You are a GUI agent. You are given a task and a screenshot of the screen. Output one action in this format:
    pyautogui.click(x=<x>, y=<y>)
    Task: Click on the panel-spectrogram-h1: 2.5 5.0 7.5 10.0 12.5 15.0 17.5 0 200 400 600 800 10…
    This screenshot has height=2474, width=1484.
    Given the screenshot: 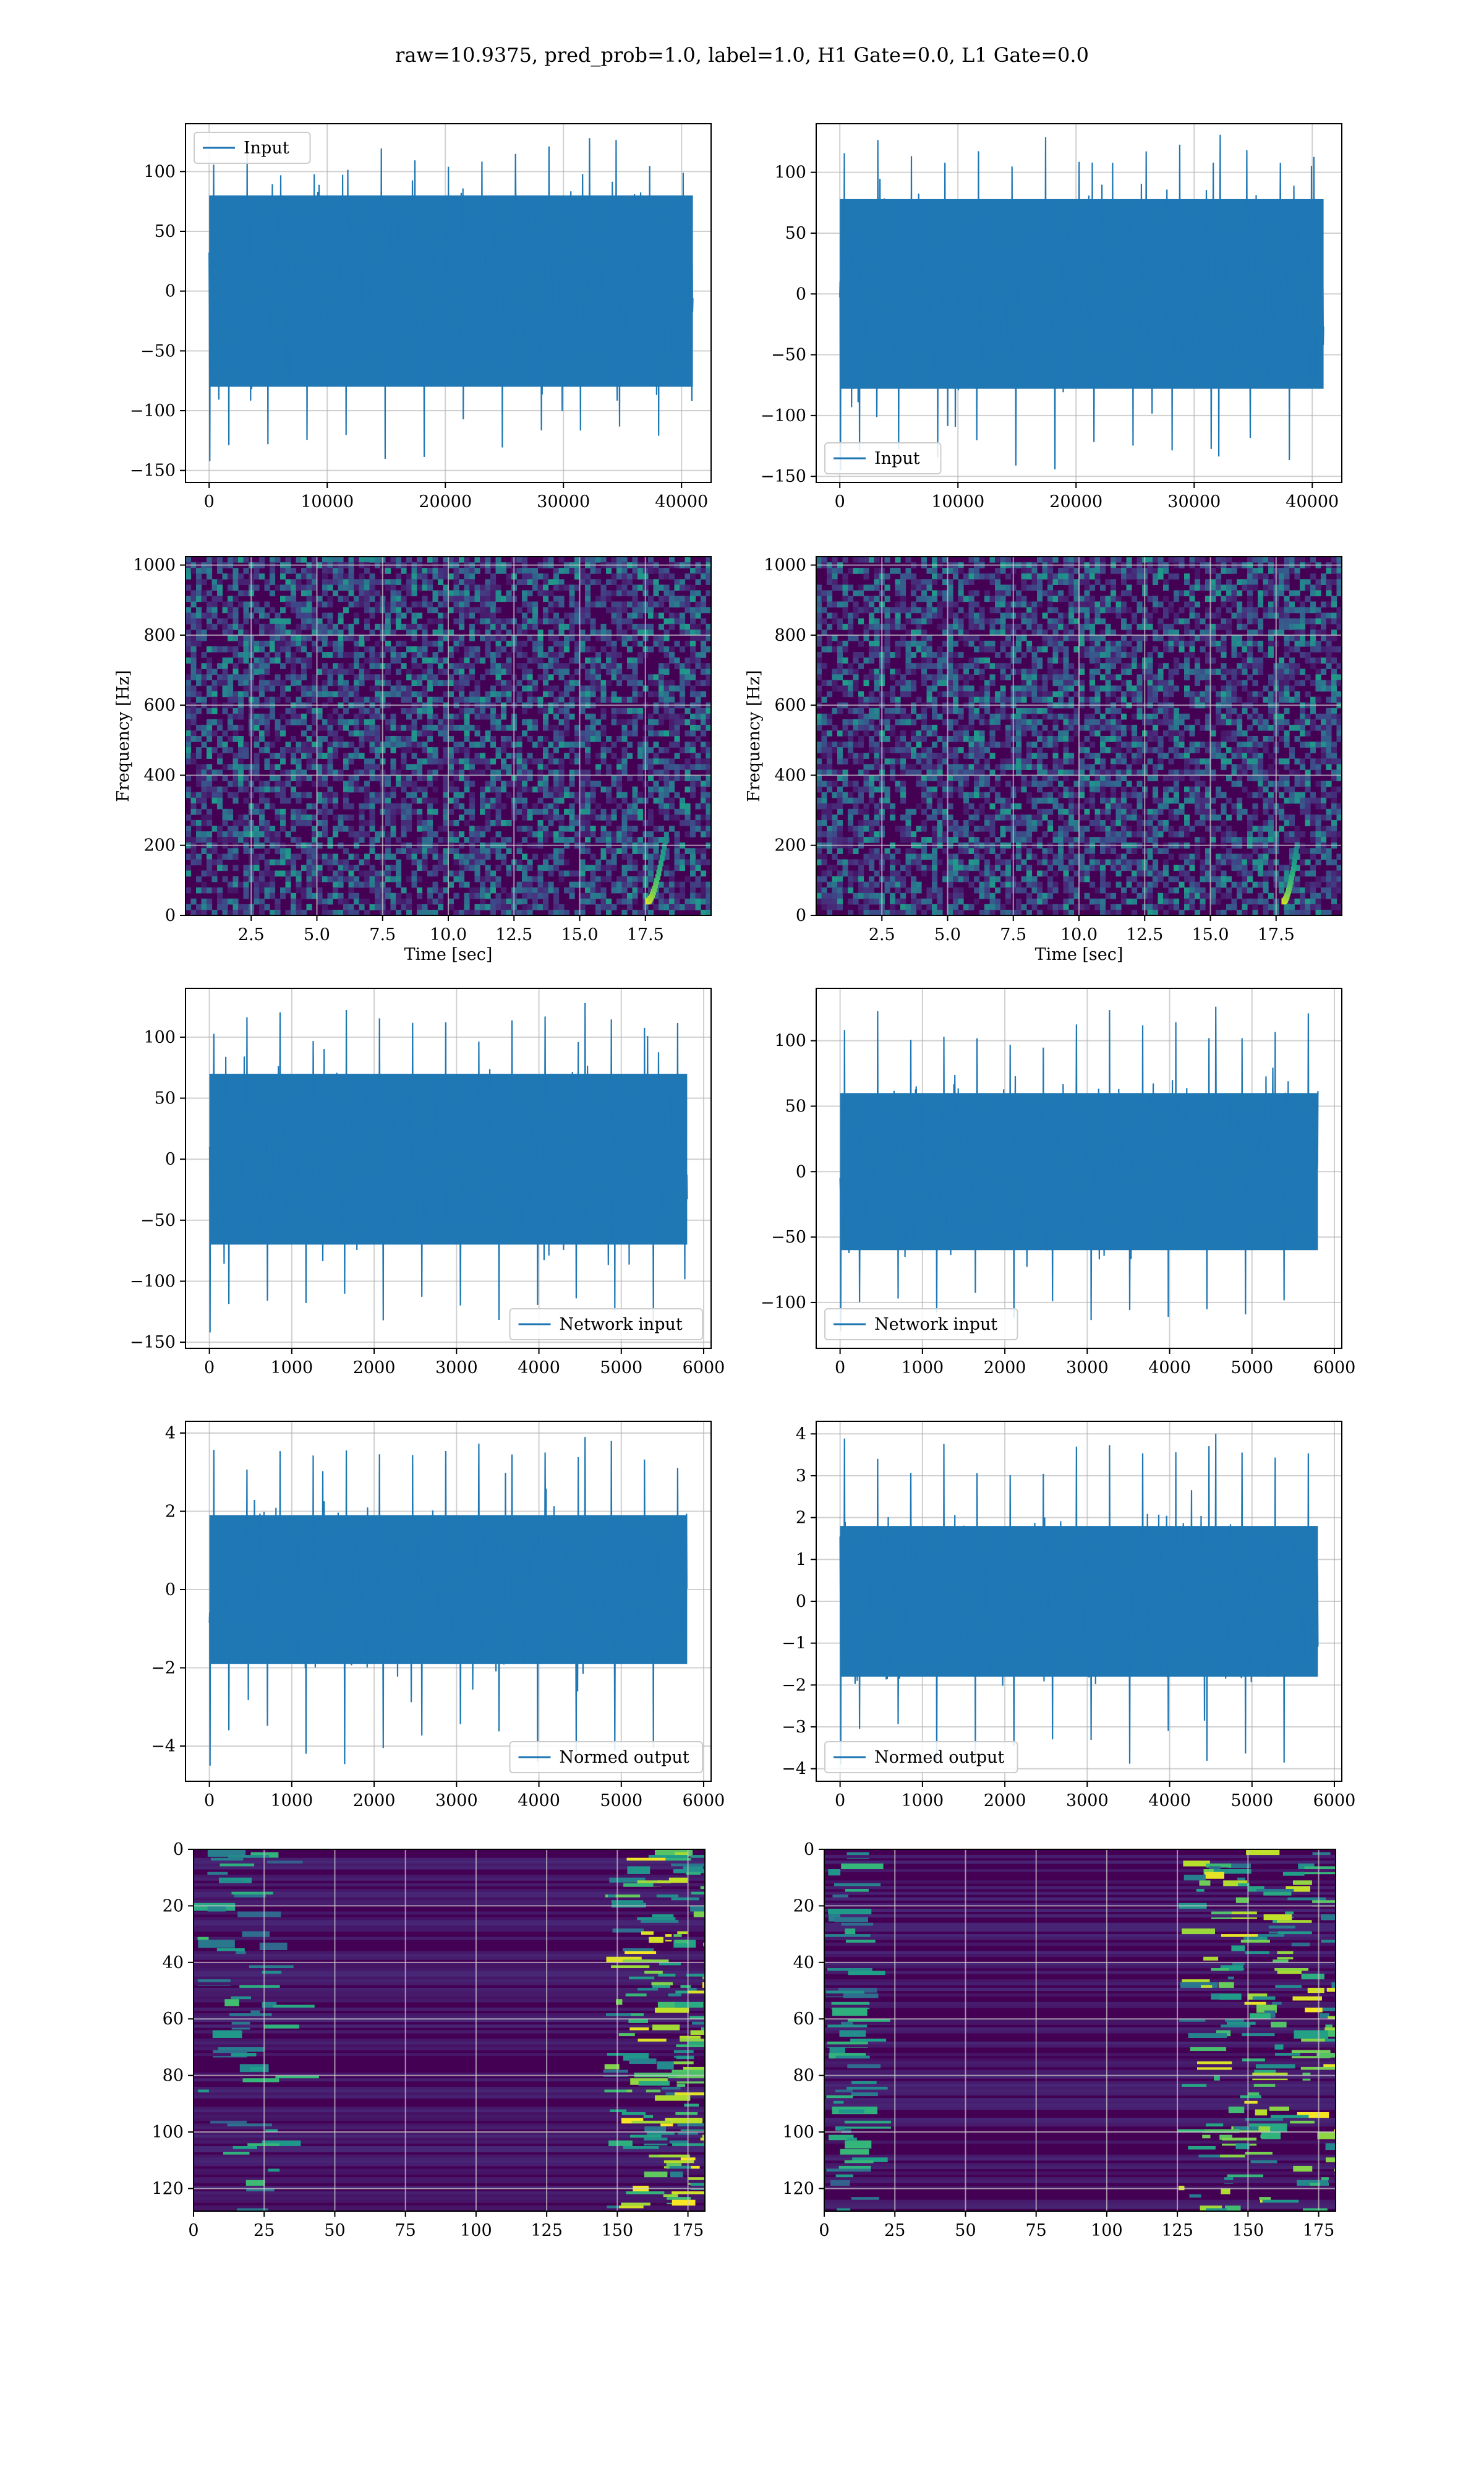 What is the action you would take?
    pyautogui.click(x=413, y=760)
    